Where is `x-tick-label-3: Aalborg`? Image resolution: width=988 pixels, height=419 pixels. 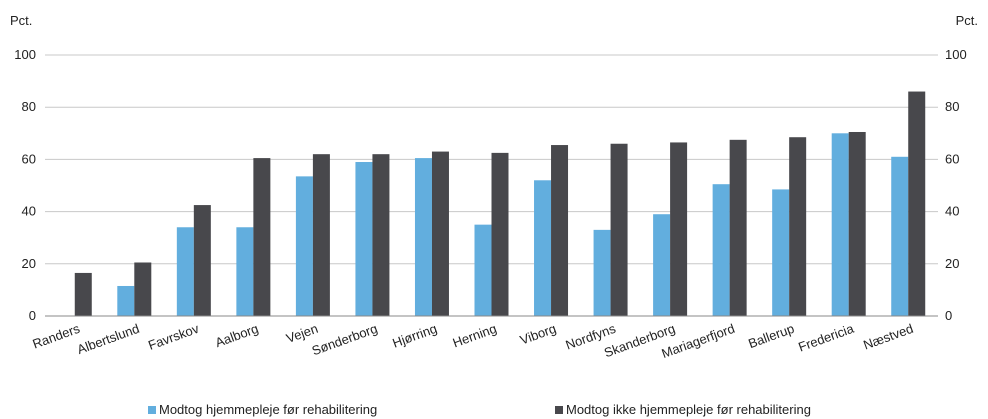
x-tick-label-3: Aalborg is located at coordinates (236, 335).